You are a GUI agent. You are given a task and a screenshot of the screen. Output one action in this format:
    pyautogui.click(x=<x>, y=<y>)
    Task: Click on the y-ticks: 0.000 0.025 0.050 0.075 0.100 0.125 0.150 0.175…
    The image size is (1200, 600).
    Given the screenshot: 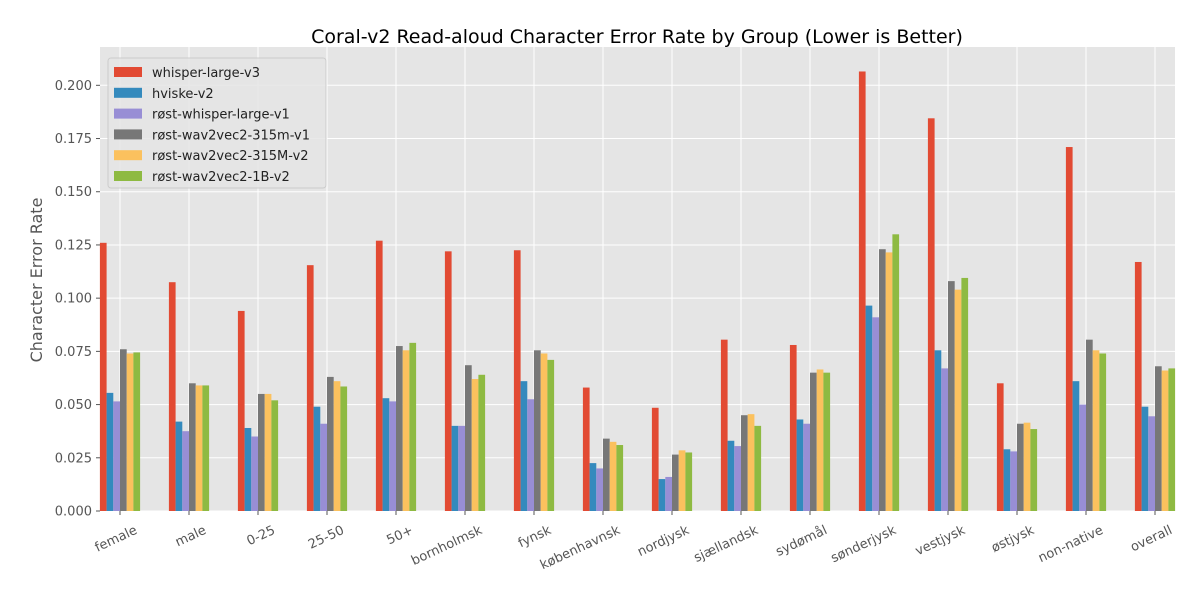 What is the action you would take?
    pyautogui.click(x=77, y=299)
    